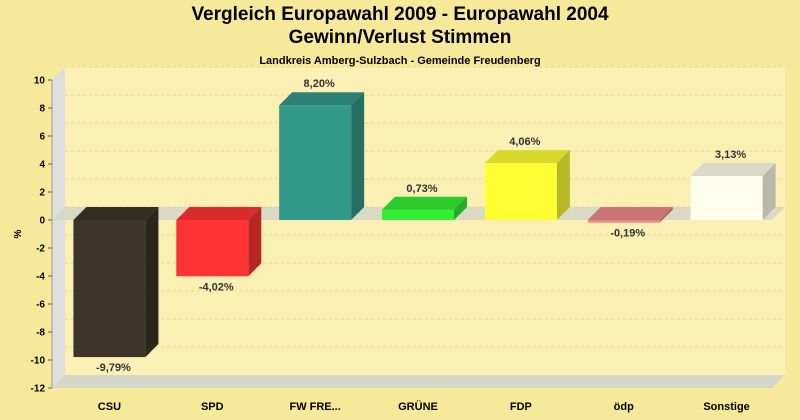 The height and width of the screenshot is (420, 800). I want to click on x-tick-label: ödp, so click(624, 407).